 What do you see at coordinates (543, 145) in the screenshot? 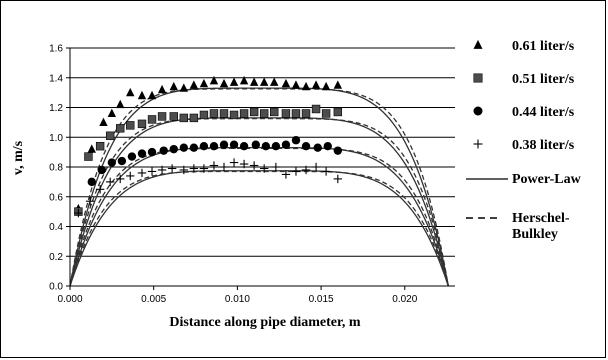
I see `legend-label: 0.38 liter/s` at bounding box center [543, 145].